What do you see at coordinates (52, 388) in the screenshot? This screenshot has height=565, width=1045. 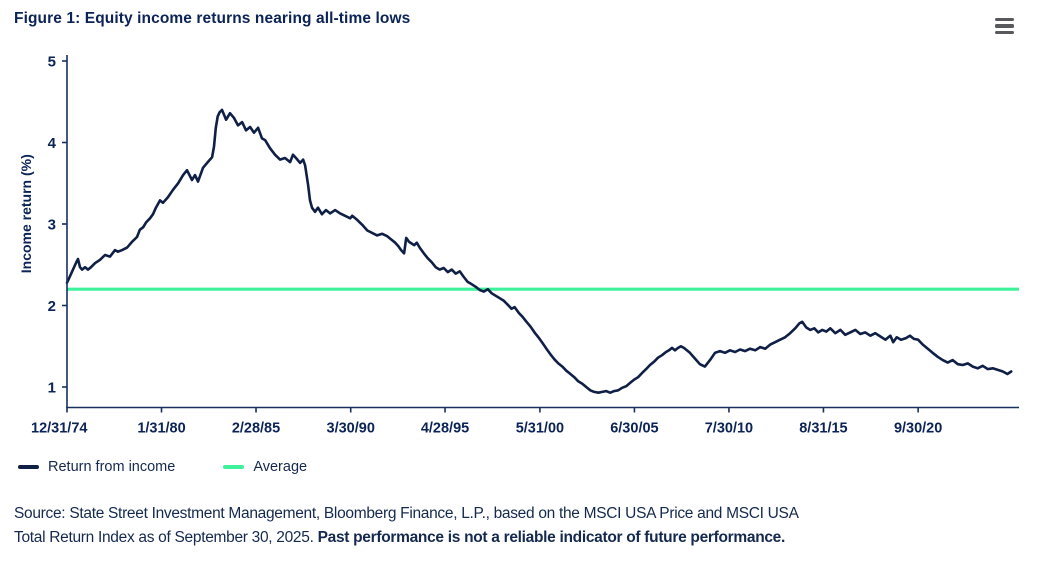 I see `y-tick-label: 1` at bounding box center [52, 388].